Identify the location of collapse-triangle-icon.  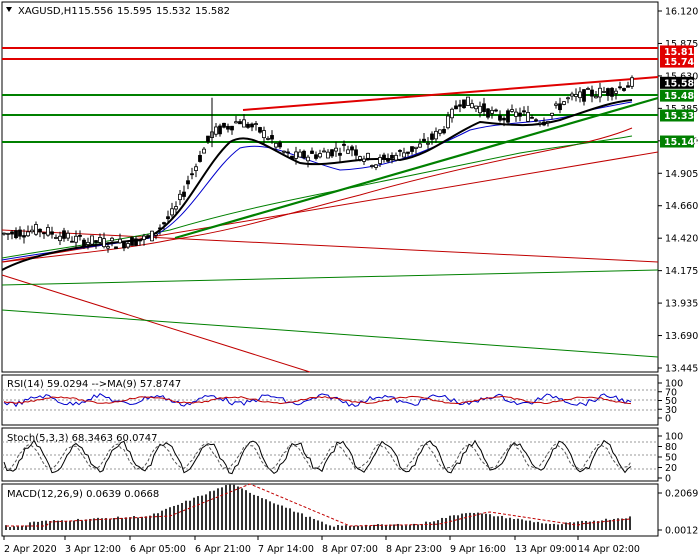
(9, 9).